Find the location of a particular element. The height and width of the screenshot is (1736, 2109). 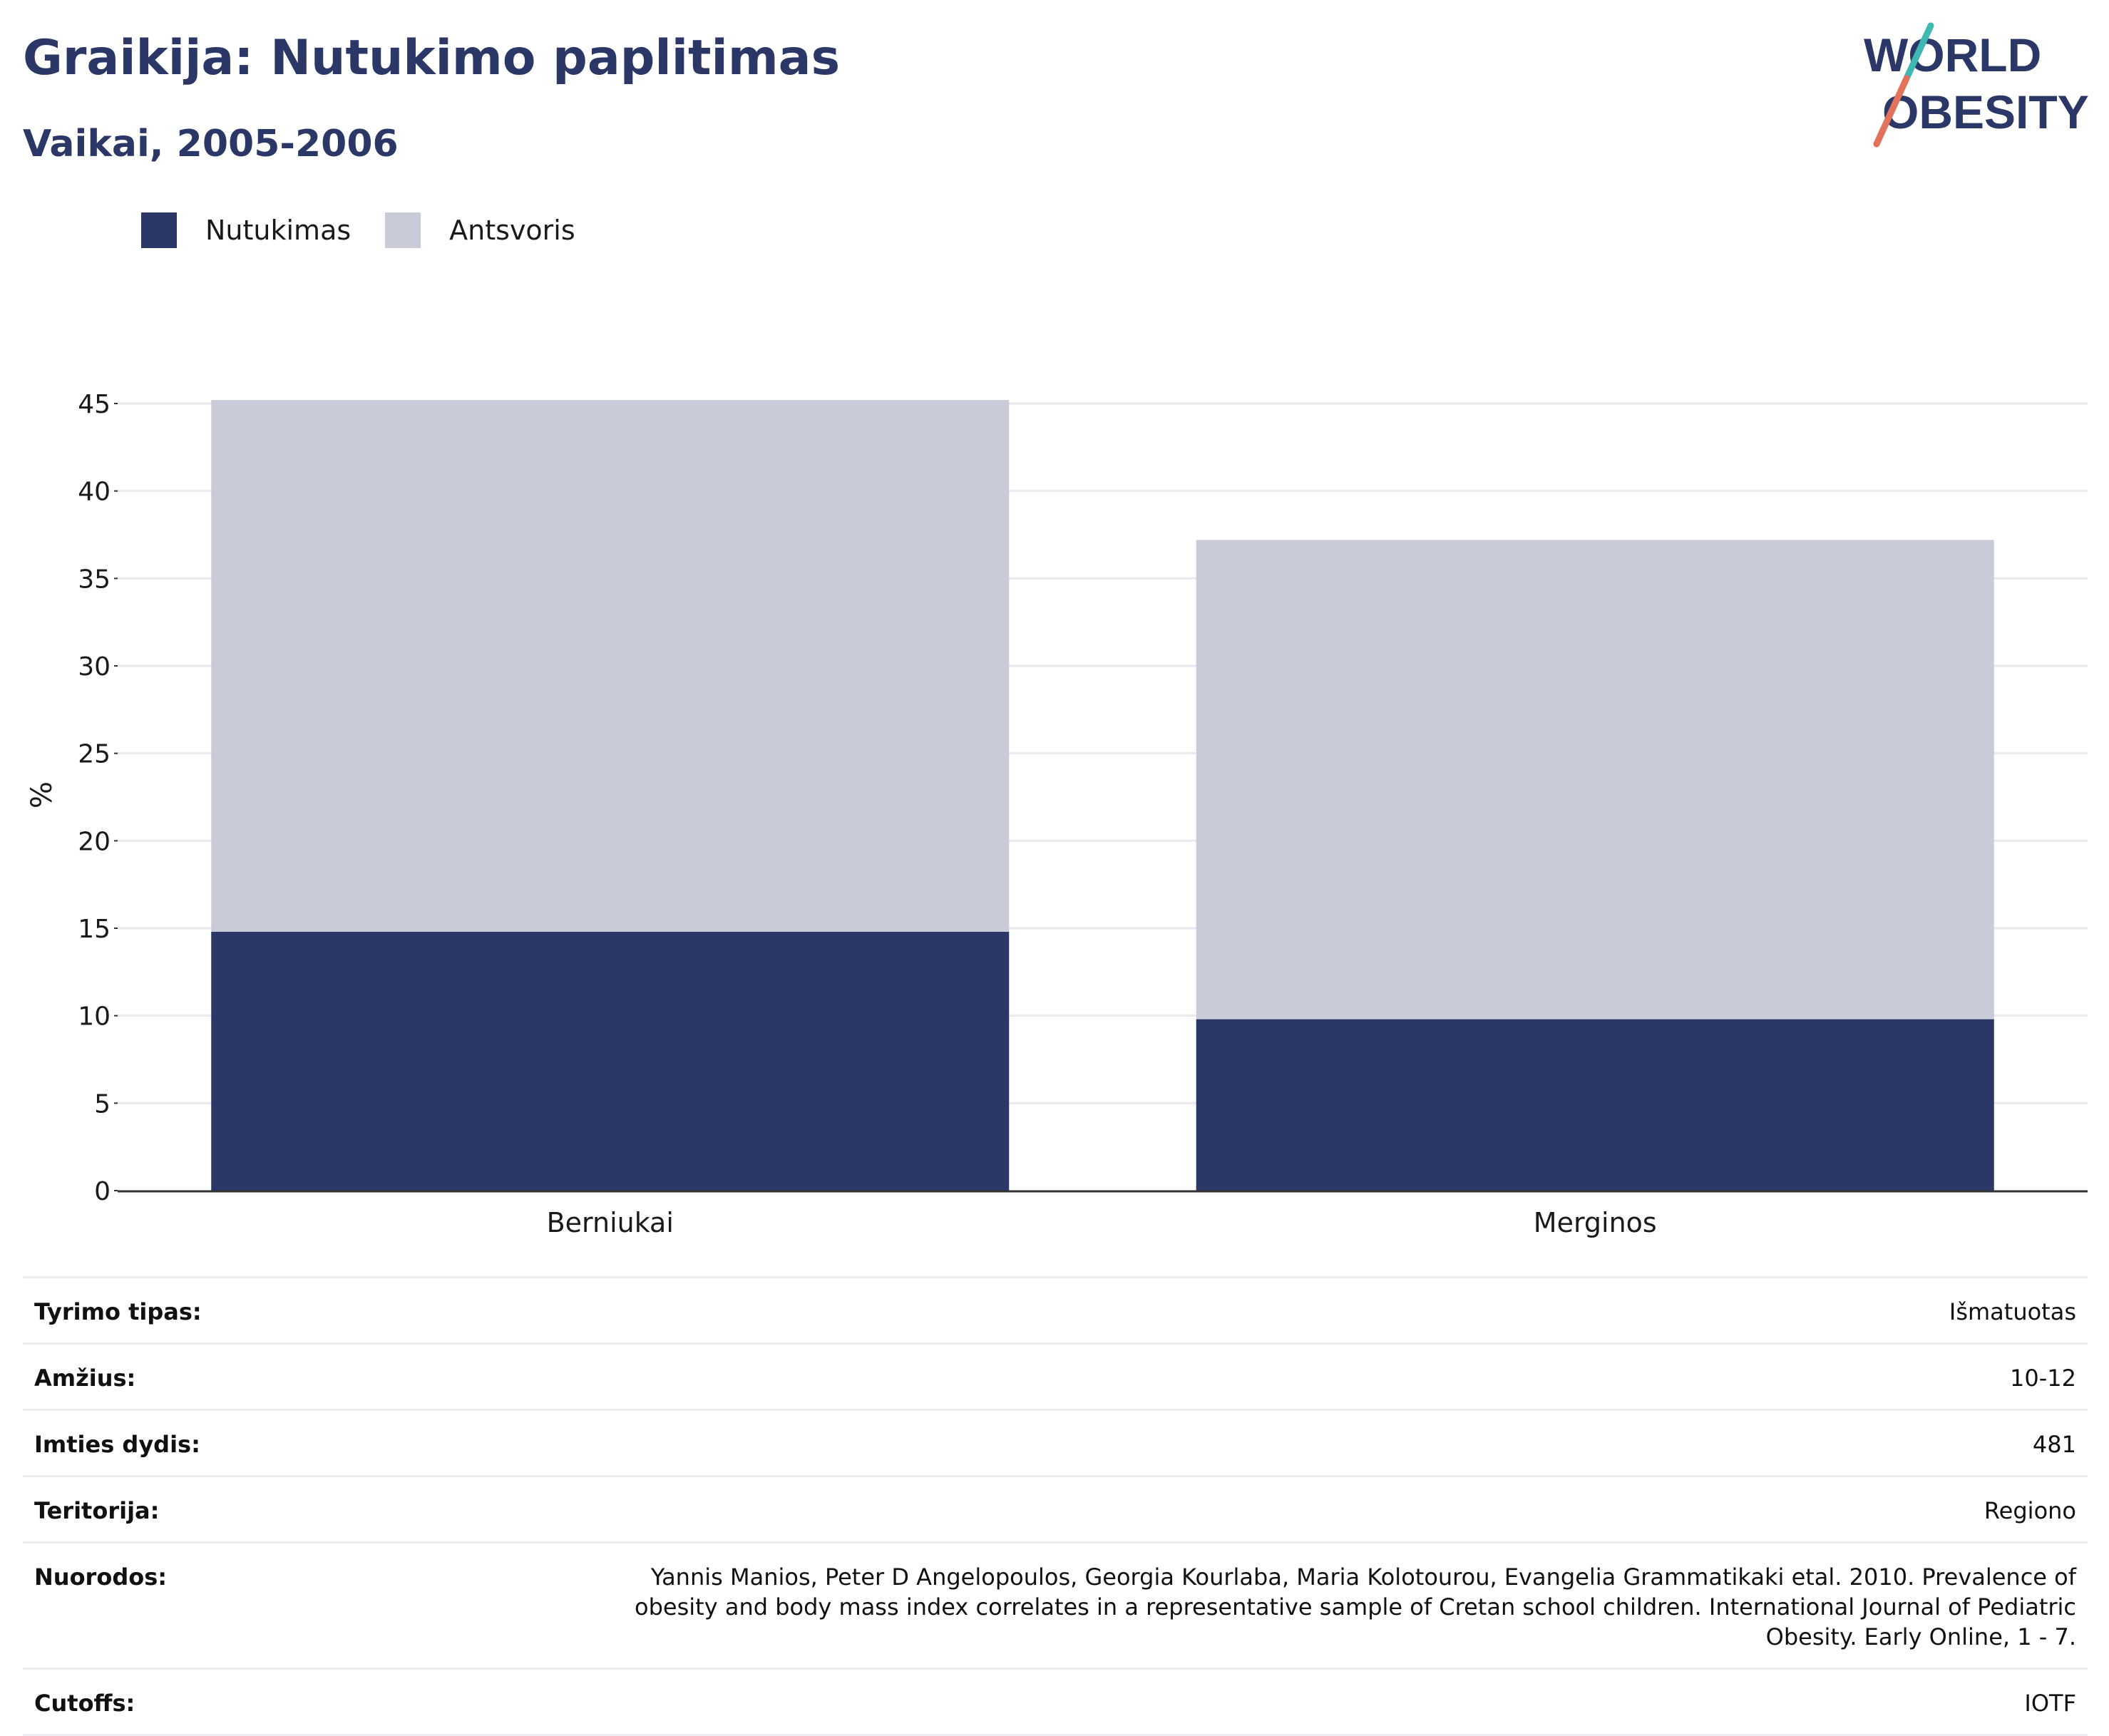

bar-antsvoris-merginos is located at coordinates (1595, 779).